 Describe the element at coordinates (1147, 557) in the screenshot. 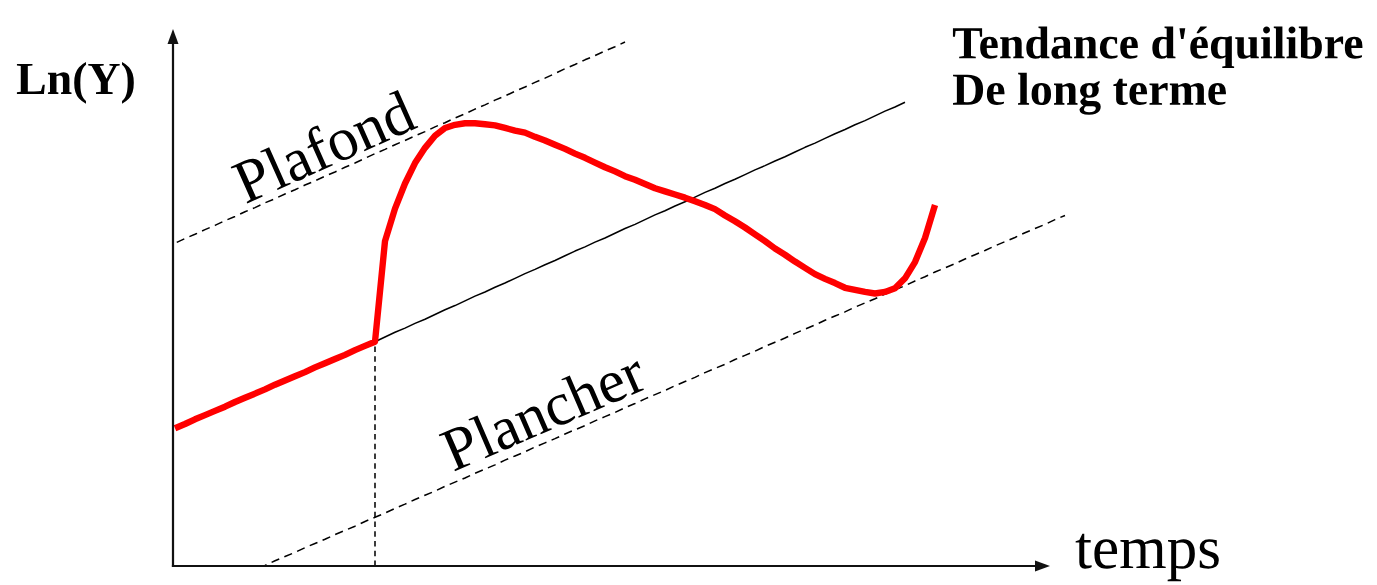

I see `x-axis-title: temps` at that location.